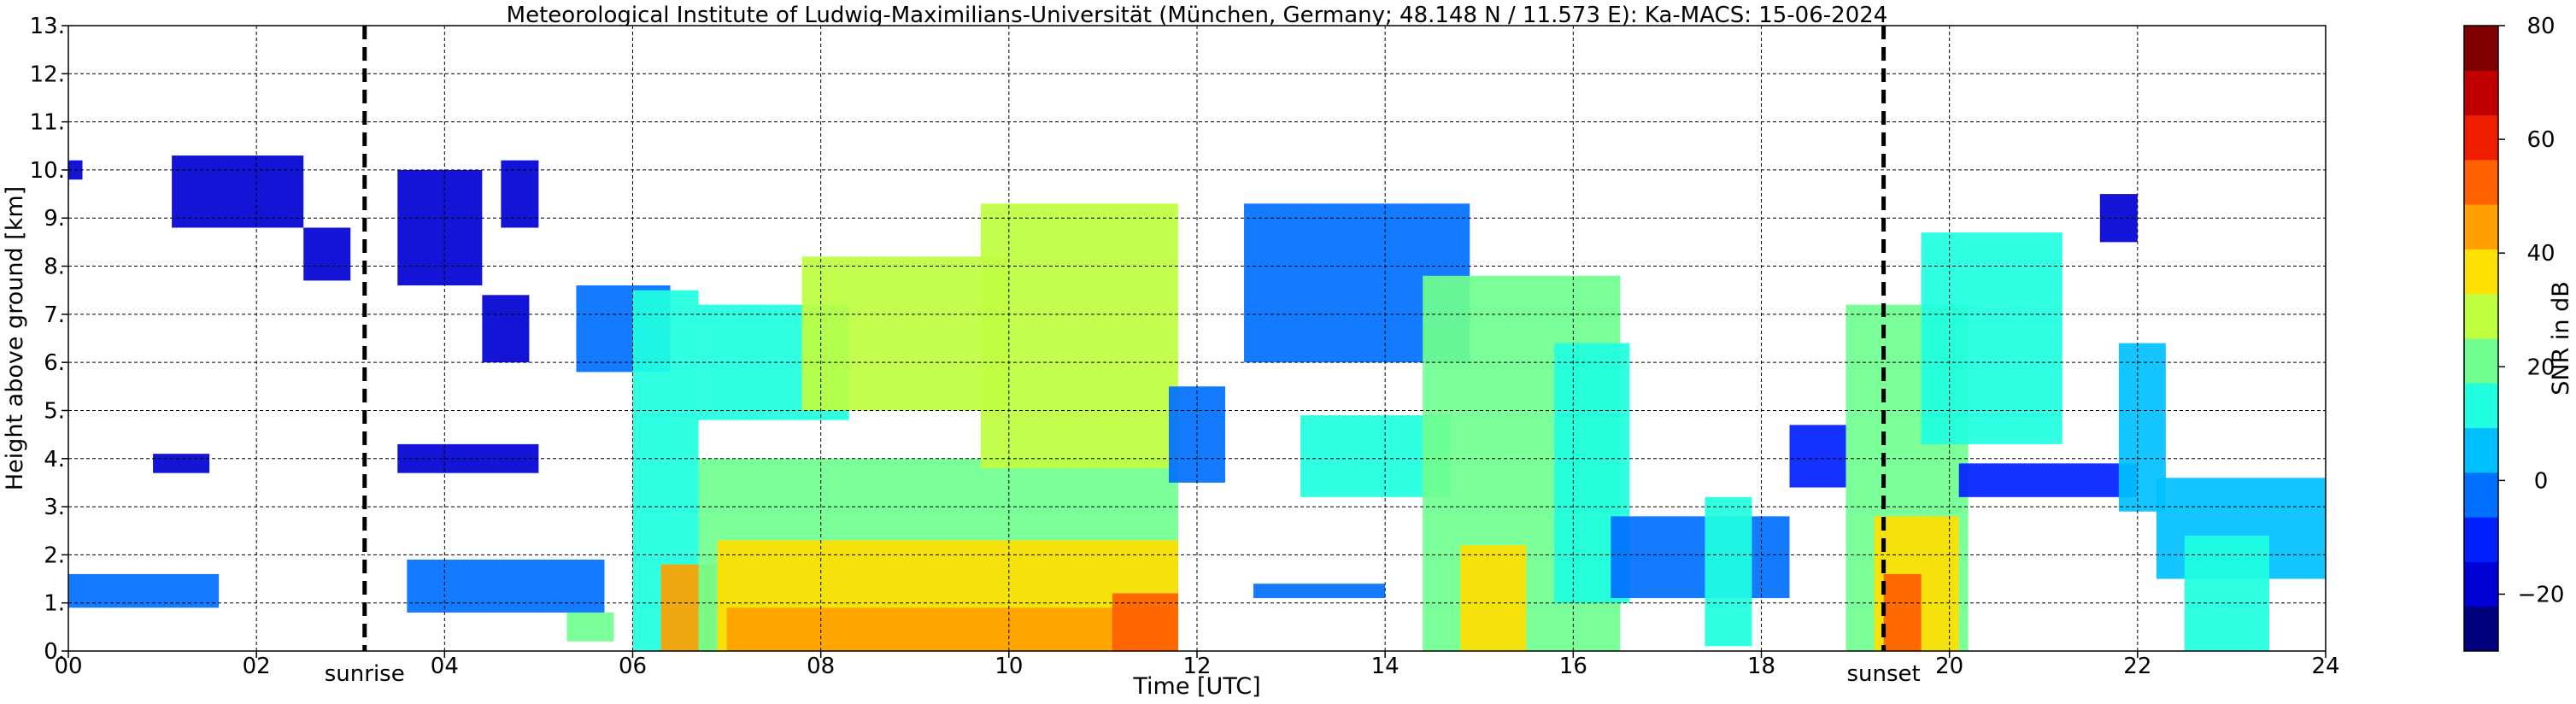  What do you see at coordinates (1949, 666) in the screenshot?
I see `x-tick-label: 20` at bounding box center [1949, 666].